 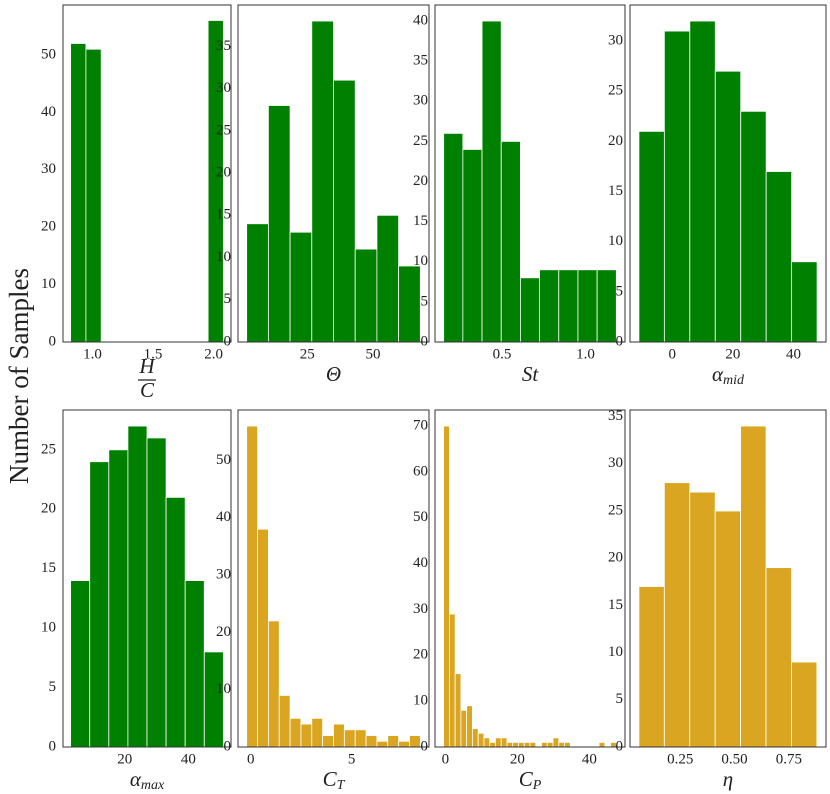 I want to click on x-tick-label: 5, so click(x=352, y=759).